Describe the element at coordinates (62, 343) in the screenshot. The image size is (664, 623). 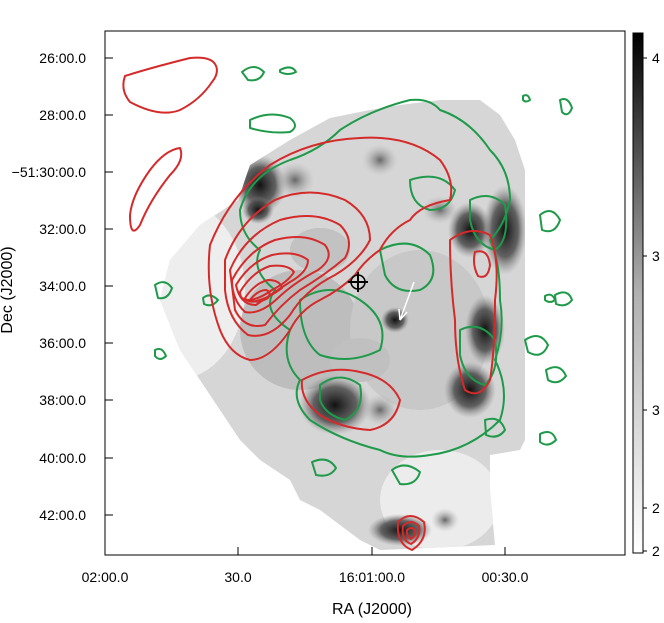
I see `y-tick-label: 36:00.0` at that location.